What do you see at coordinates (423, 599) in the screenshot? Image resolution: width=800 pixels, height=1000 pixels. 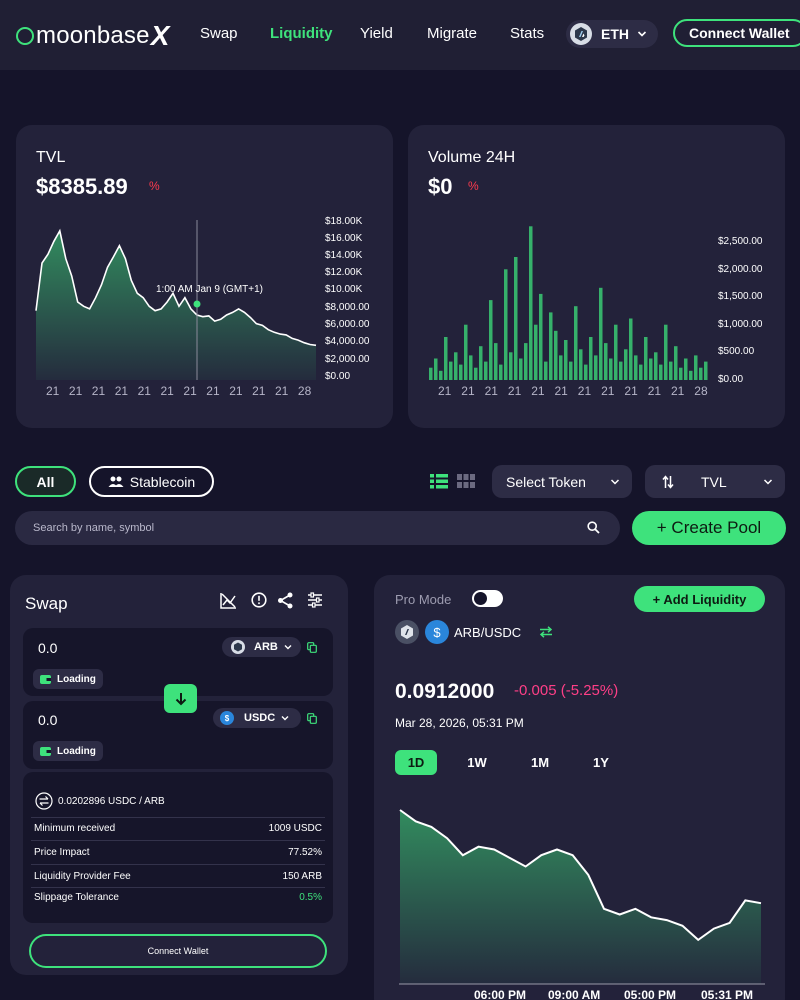 I see `pro-mode-label: Pro Mode` at bounding box center [423, 599].